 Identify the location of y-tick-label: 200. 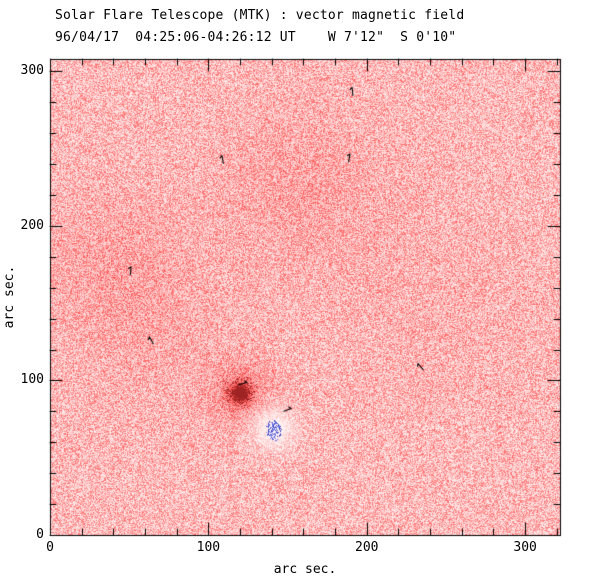
(32, 225).